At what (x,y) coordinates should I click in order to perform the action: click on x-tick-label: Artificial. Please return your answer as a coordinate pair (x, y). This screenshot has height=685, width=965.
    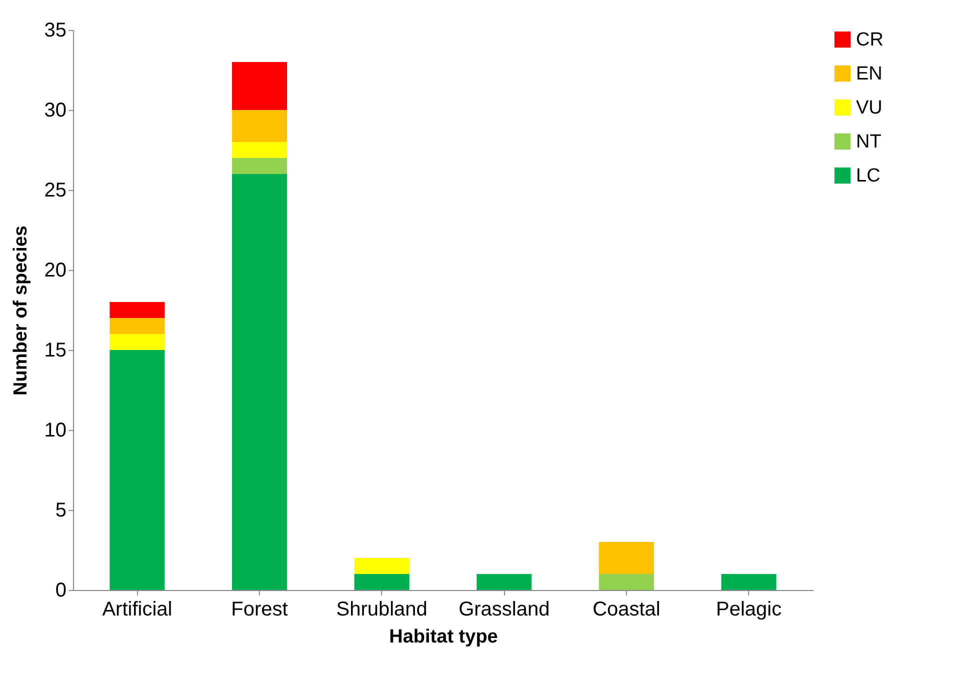
    Looking at the image, I should click on (137, 609).